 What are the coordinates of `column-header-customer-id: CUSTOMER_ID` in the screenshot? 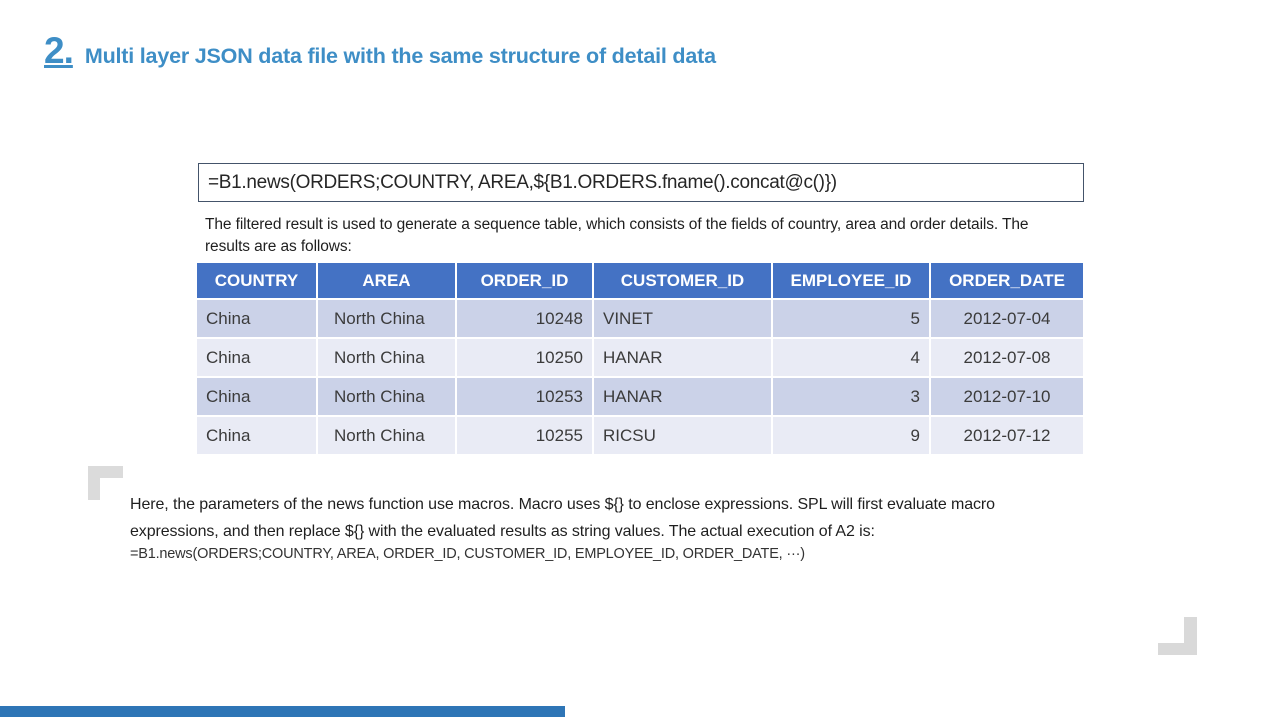 It's located at (682, 280).